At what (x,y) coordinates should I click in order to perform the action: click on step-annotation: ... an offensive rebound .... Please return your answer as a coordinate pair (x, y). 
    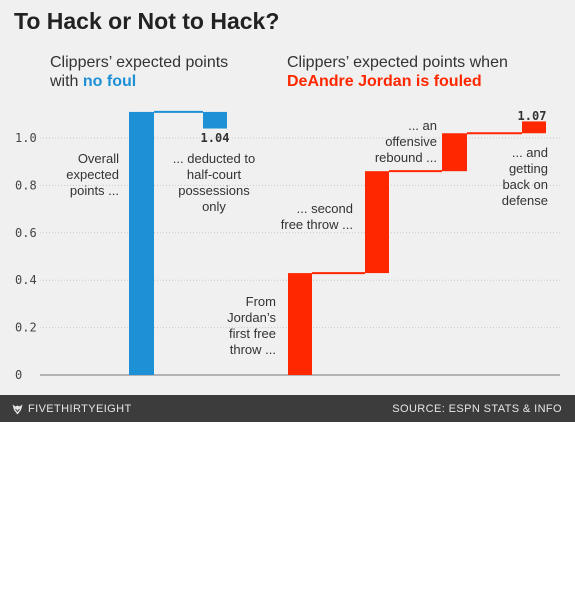
    Looking at the image, I should click on (406, 141).